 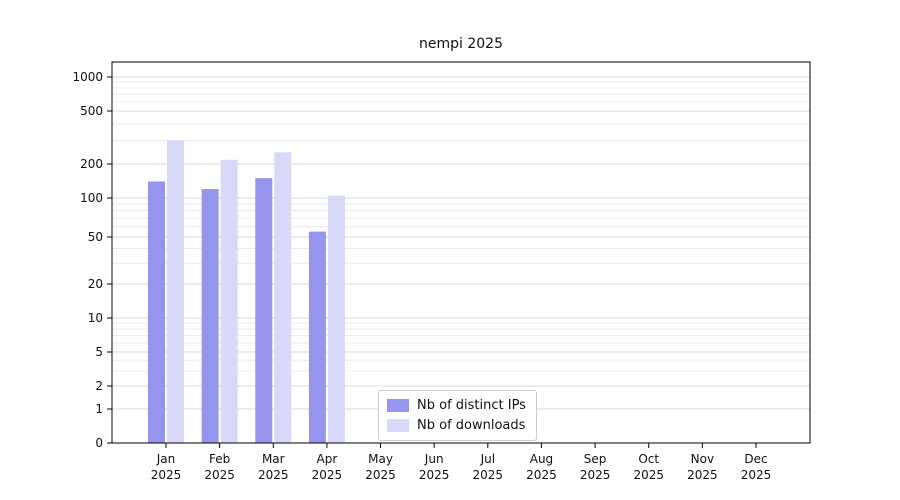 What do you see at coordinates (471, 405) in the screenshot?
I see `legend-label-distinct-ips: Nb of distinct IPs` at bounding box center [471, 405].